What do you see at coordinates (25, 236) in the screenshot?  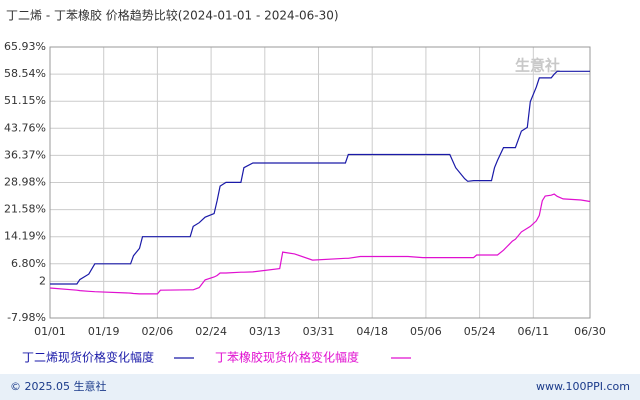 I see `y-tick-label: 14.19%` at bounding box center [25, 236].